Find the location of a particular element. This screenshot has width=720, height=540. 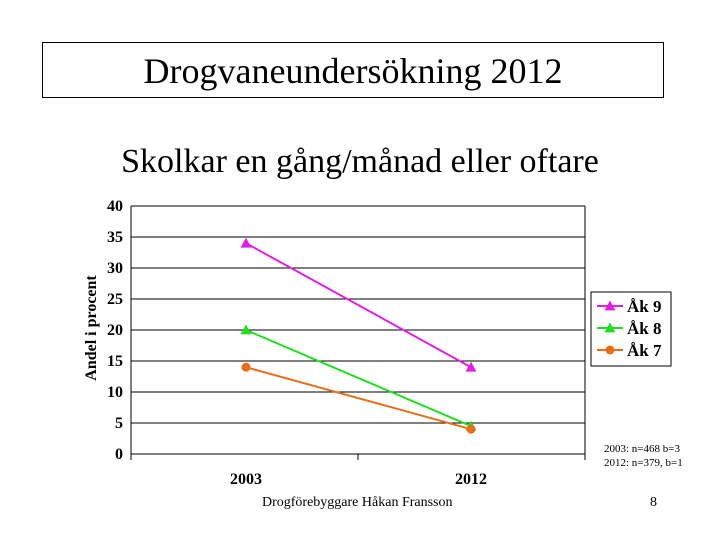

y-tick-label: 30 is located at coordinates (115, 268).